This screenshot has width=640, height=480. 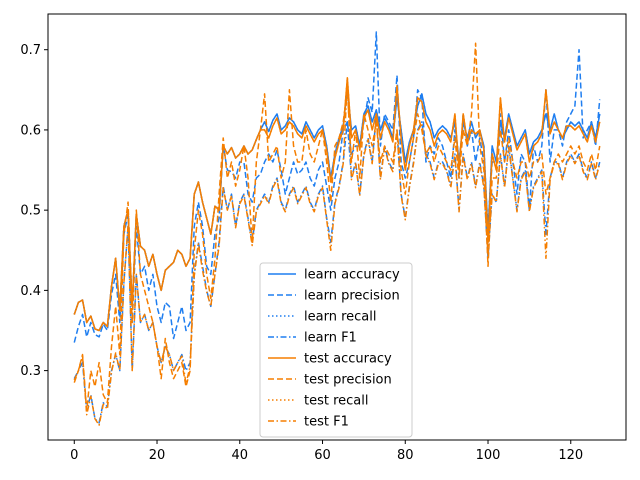 I want to click on x-tick-label: 20, so click(x=157, y=455).